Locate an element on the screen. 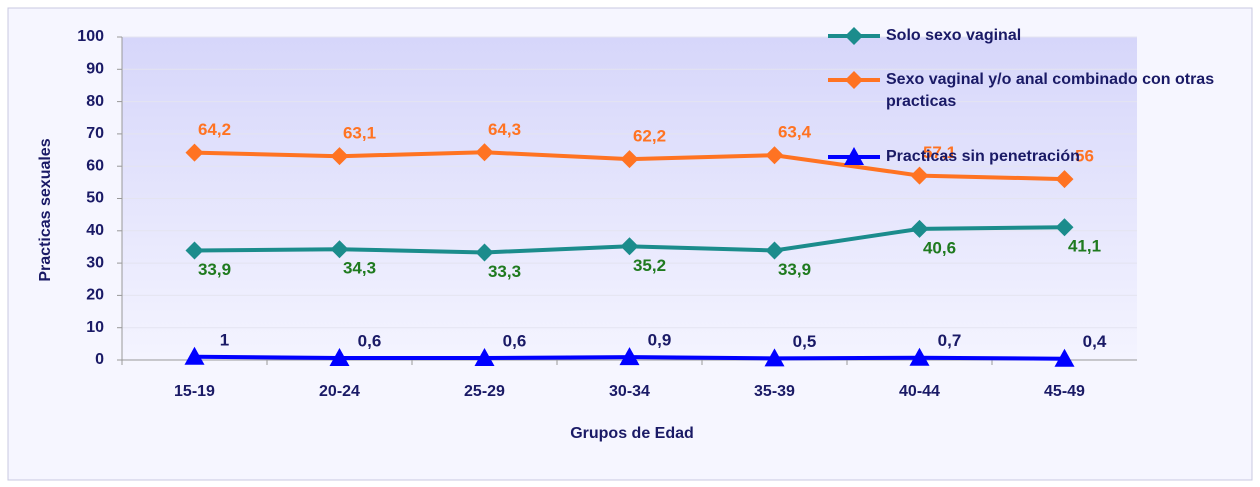 The height and width of the screenshot is (487, 1260). y-tick-label: 50 is located at coordinates (95, 198).